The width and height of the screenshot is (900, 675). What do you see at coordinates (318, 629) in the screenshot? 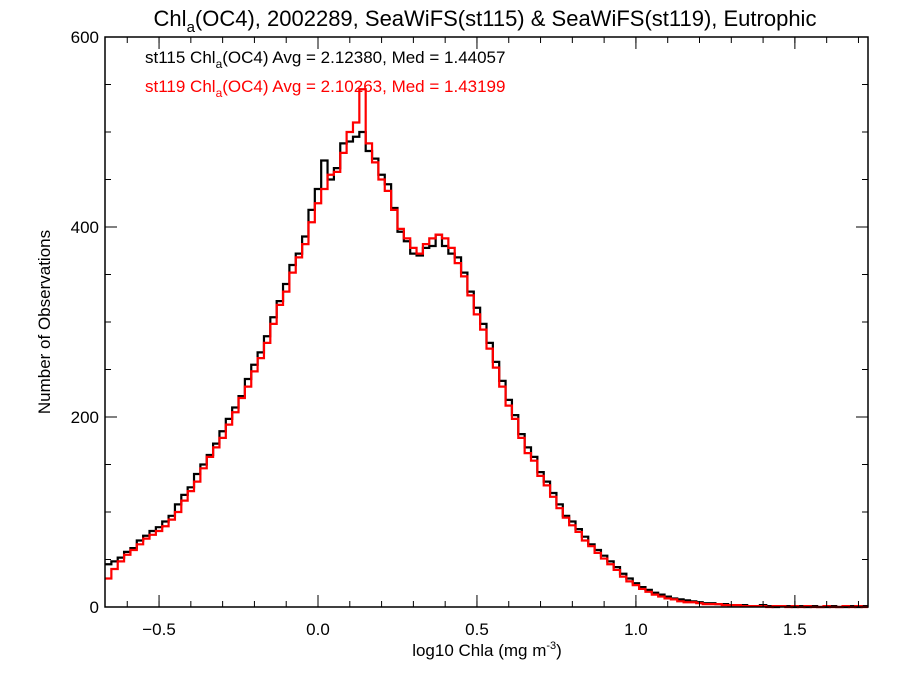
I see `x-tick-label: 0.0` at bounding box center [318, 629].